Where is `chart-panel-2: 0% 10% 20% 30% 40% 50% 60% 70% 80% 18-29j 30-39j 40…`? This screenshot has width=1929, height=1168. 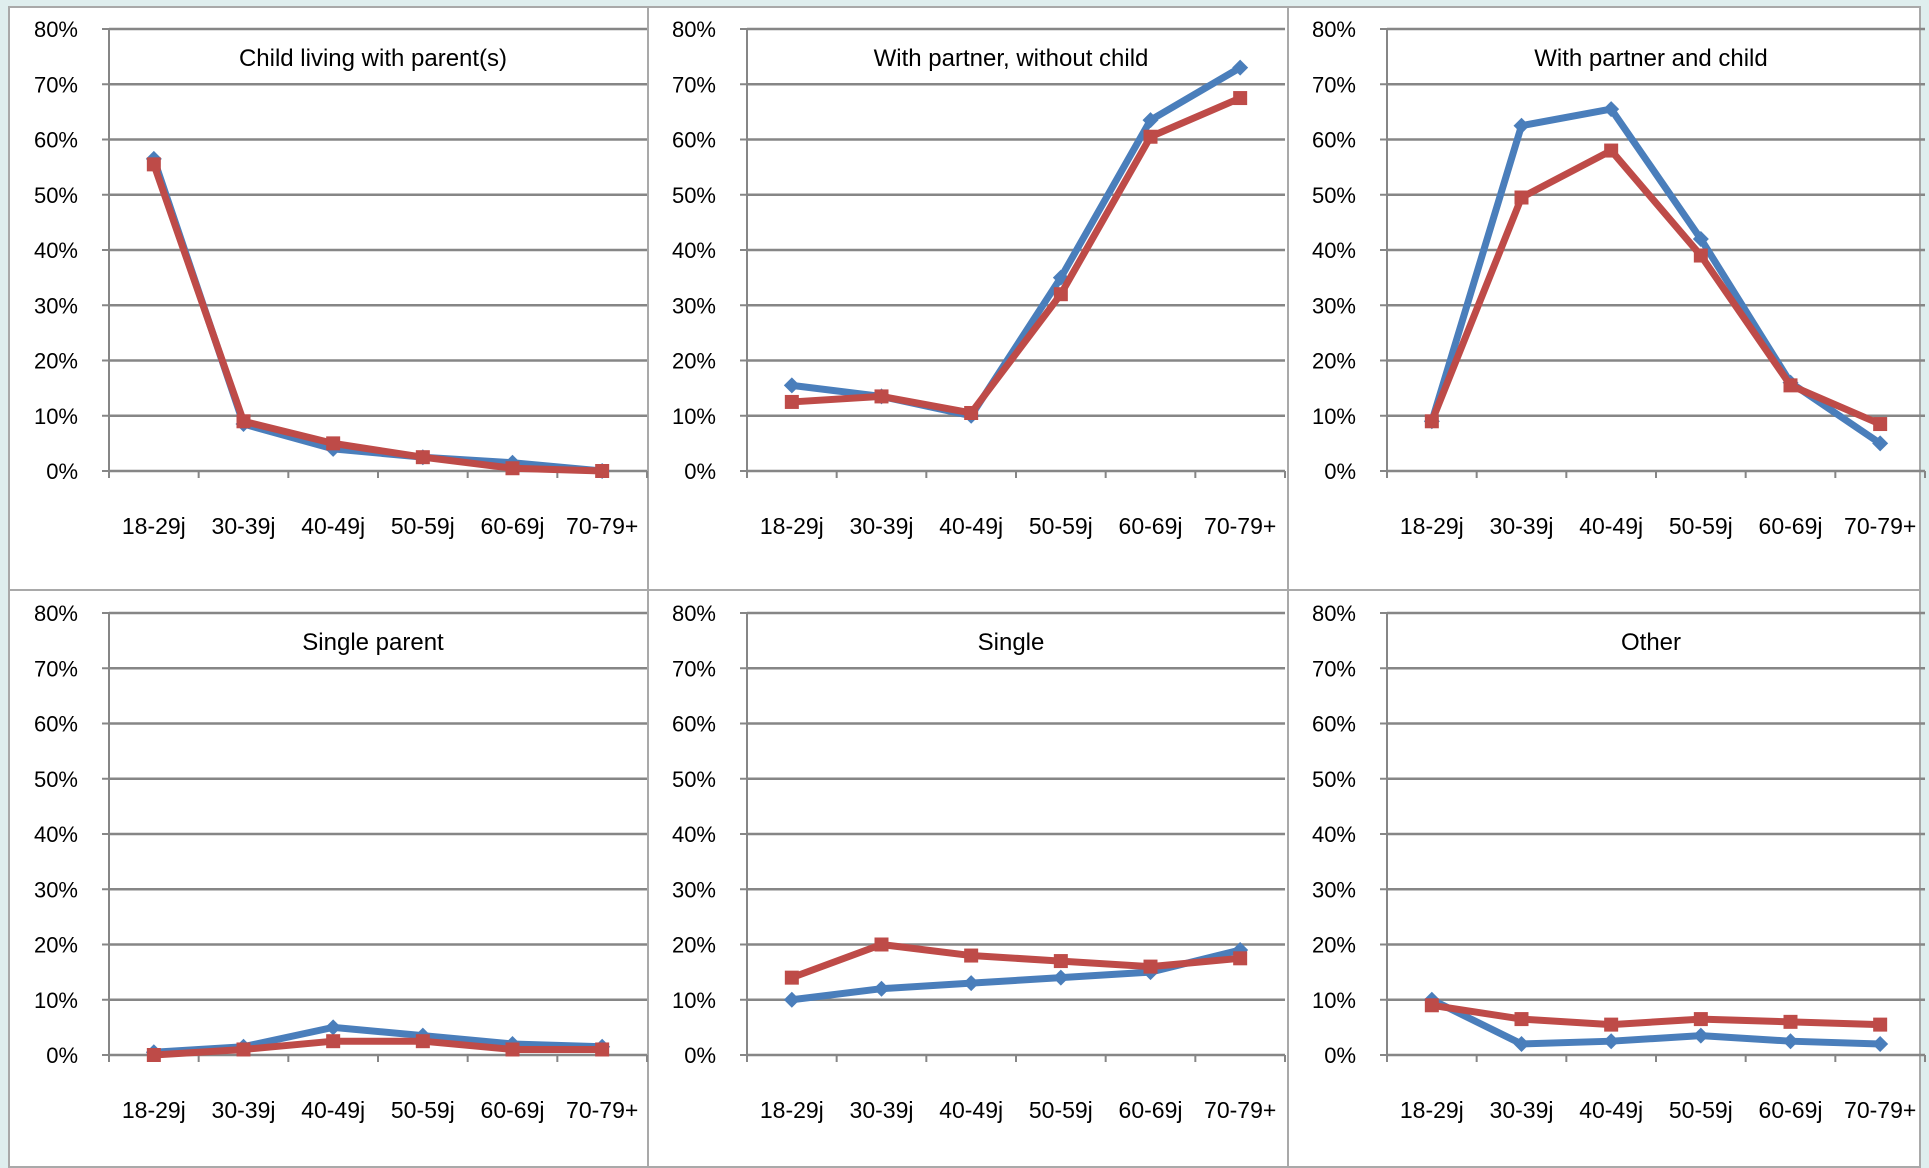 chart-panel-2: 0% 10% 20% 30% 40% 50% 60% 70% 80% 18-29j 30-39j 40… is located at coordinates (979, 278).